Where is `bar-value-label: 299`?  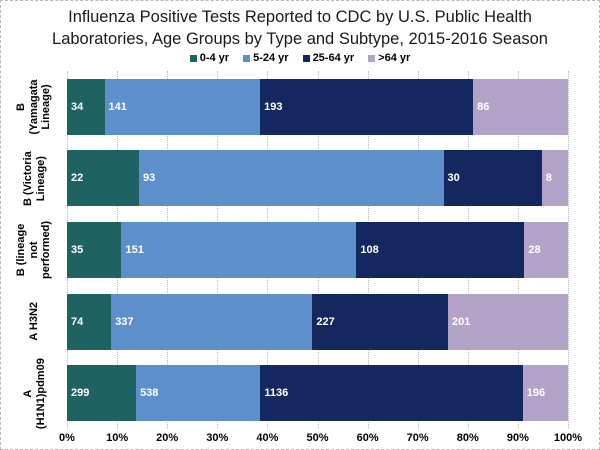
bar-value-label: 299 is located at coordinates (80, 393).